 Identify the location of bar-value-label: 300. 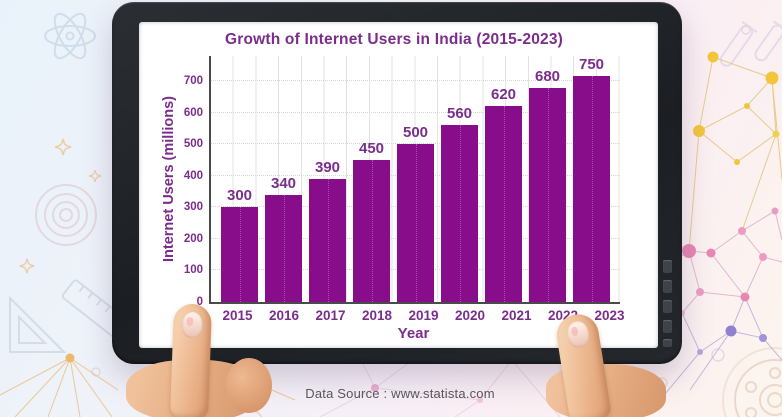
(239, 196).